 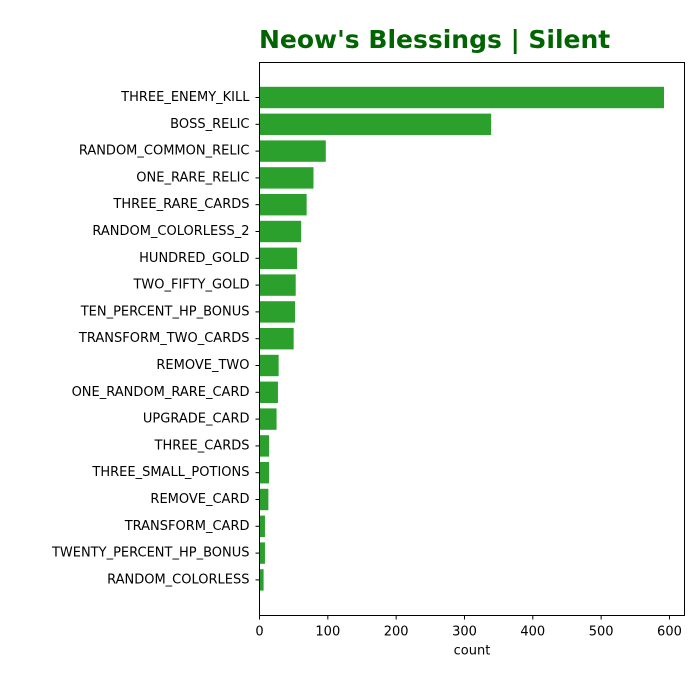 What do you see at coordinates (202, 445) in the screenshot?
I see `y-tick-label: THREE_CARDS` at bounding box center [202, 445].